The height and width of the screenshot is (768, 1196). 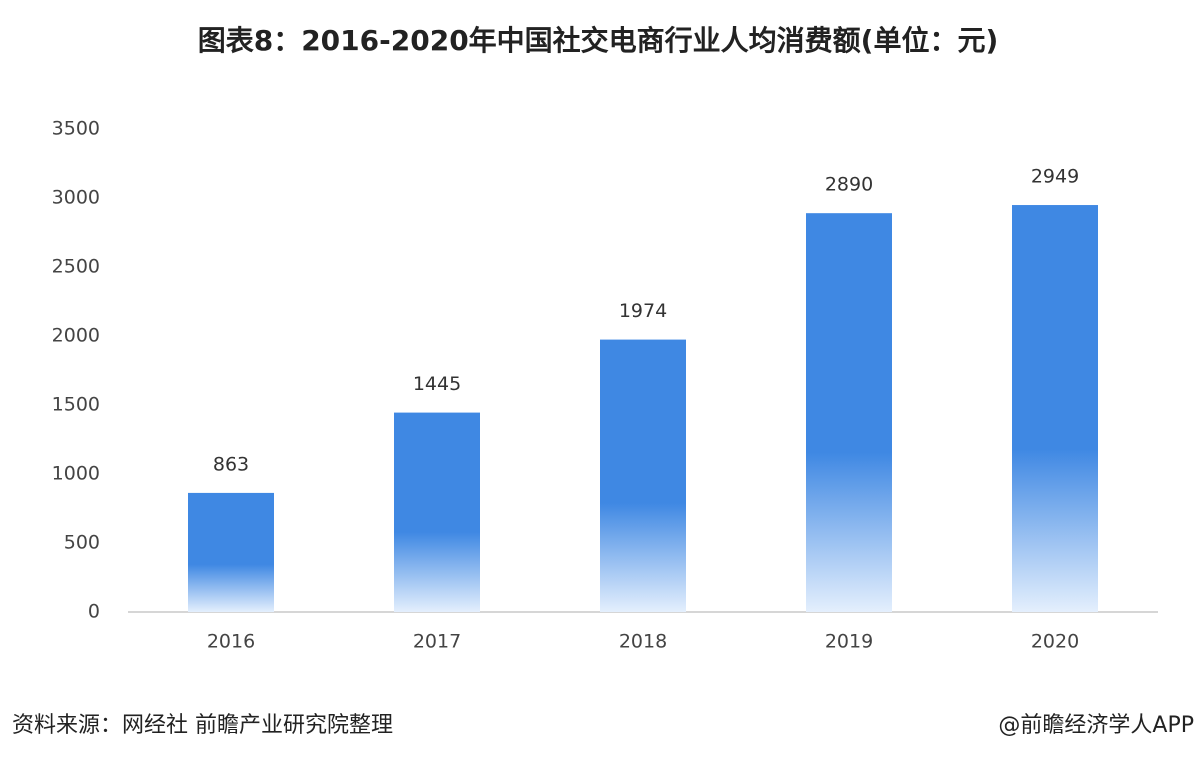 What do you see at coordinates (202, 725) in the screenshot?
I see `source: 资料来源：网经社 前瞻产业研究院整理` at bounding box center [202, 725].